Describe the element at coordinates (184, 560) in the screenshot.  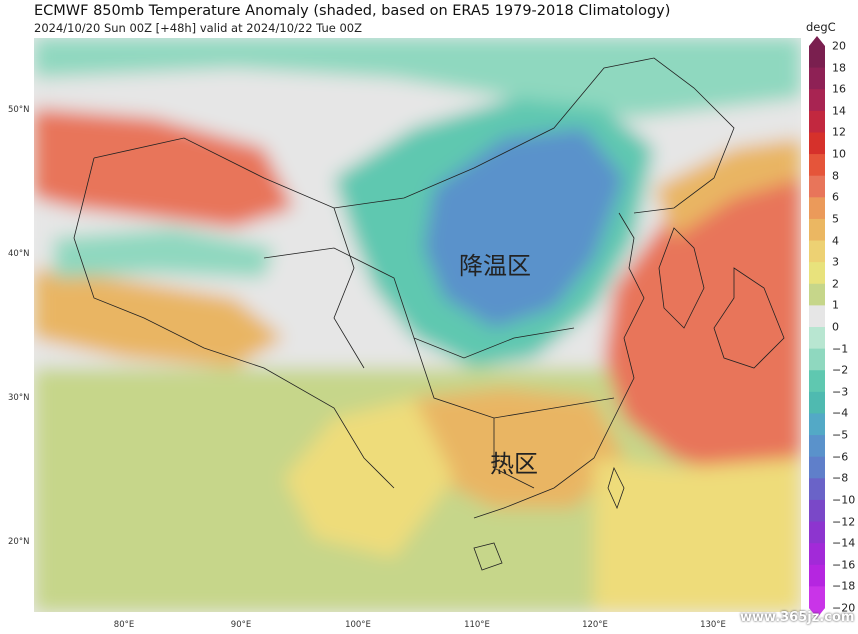
I see `shade-far-south` at that location.